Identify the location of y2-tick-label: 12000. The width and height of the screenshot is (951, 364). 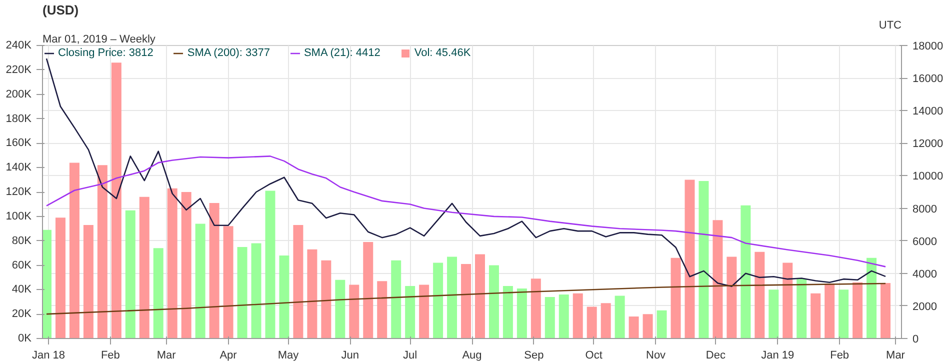
(928, 144).